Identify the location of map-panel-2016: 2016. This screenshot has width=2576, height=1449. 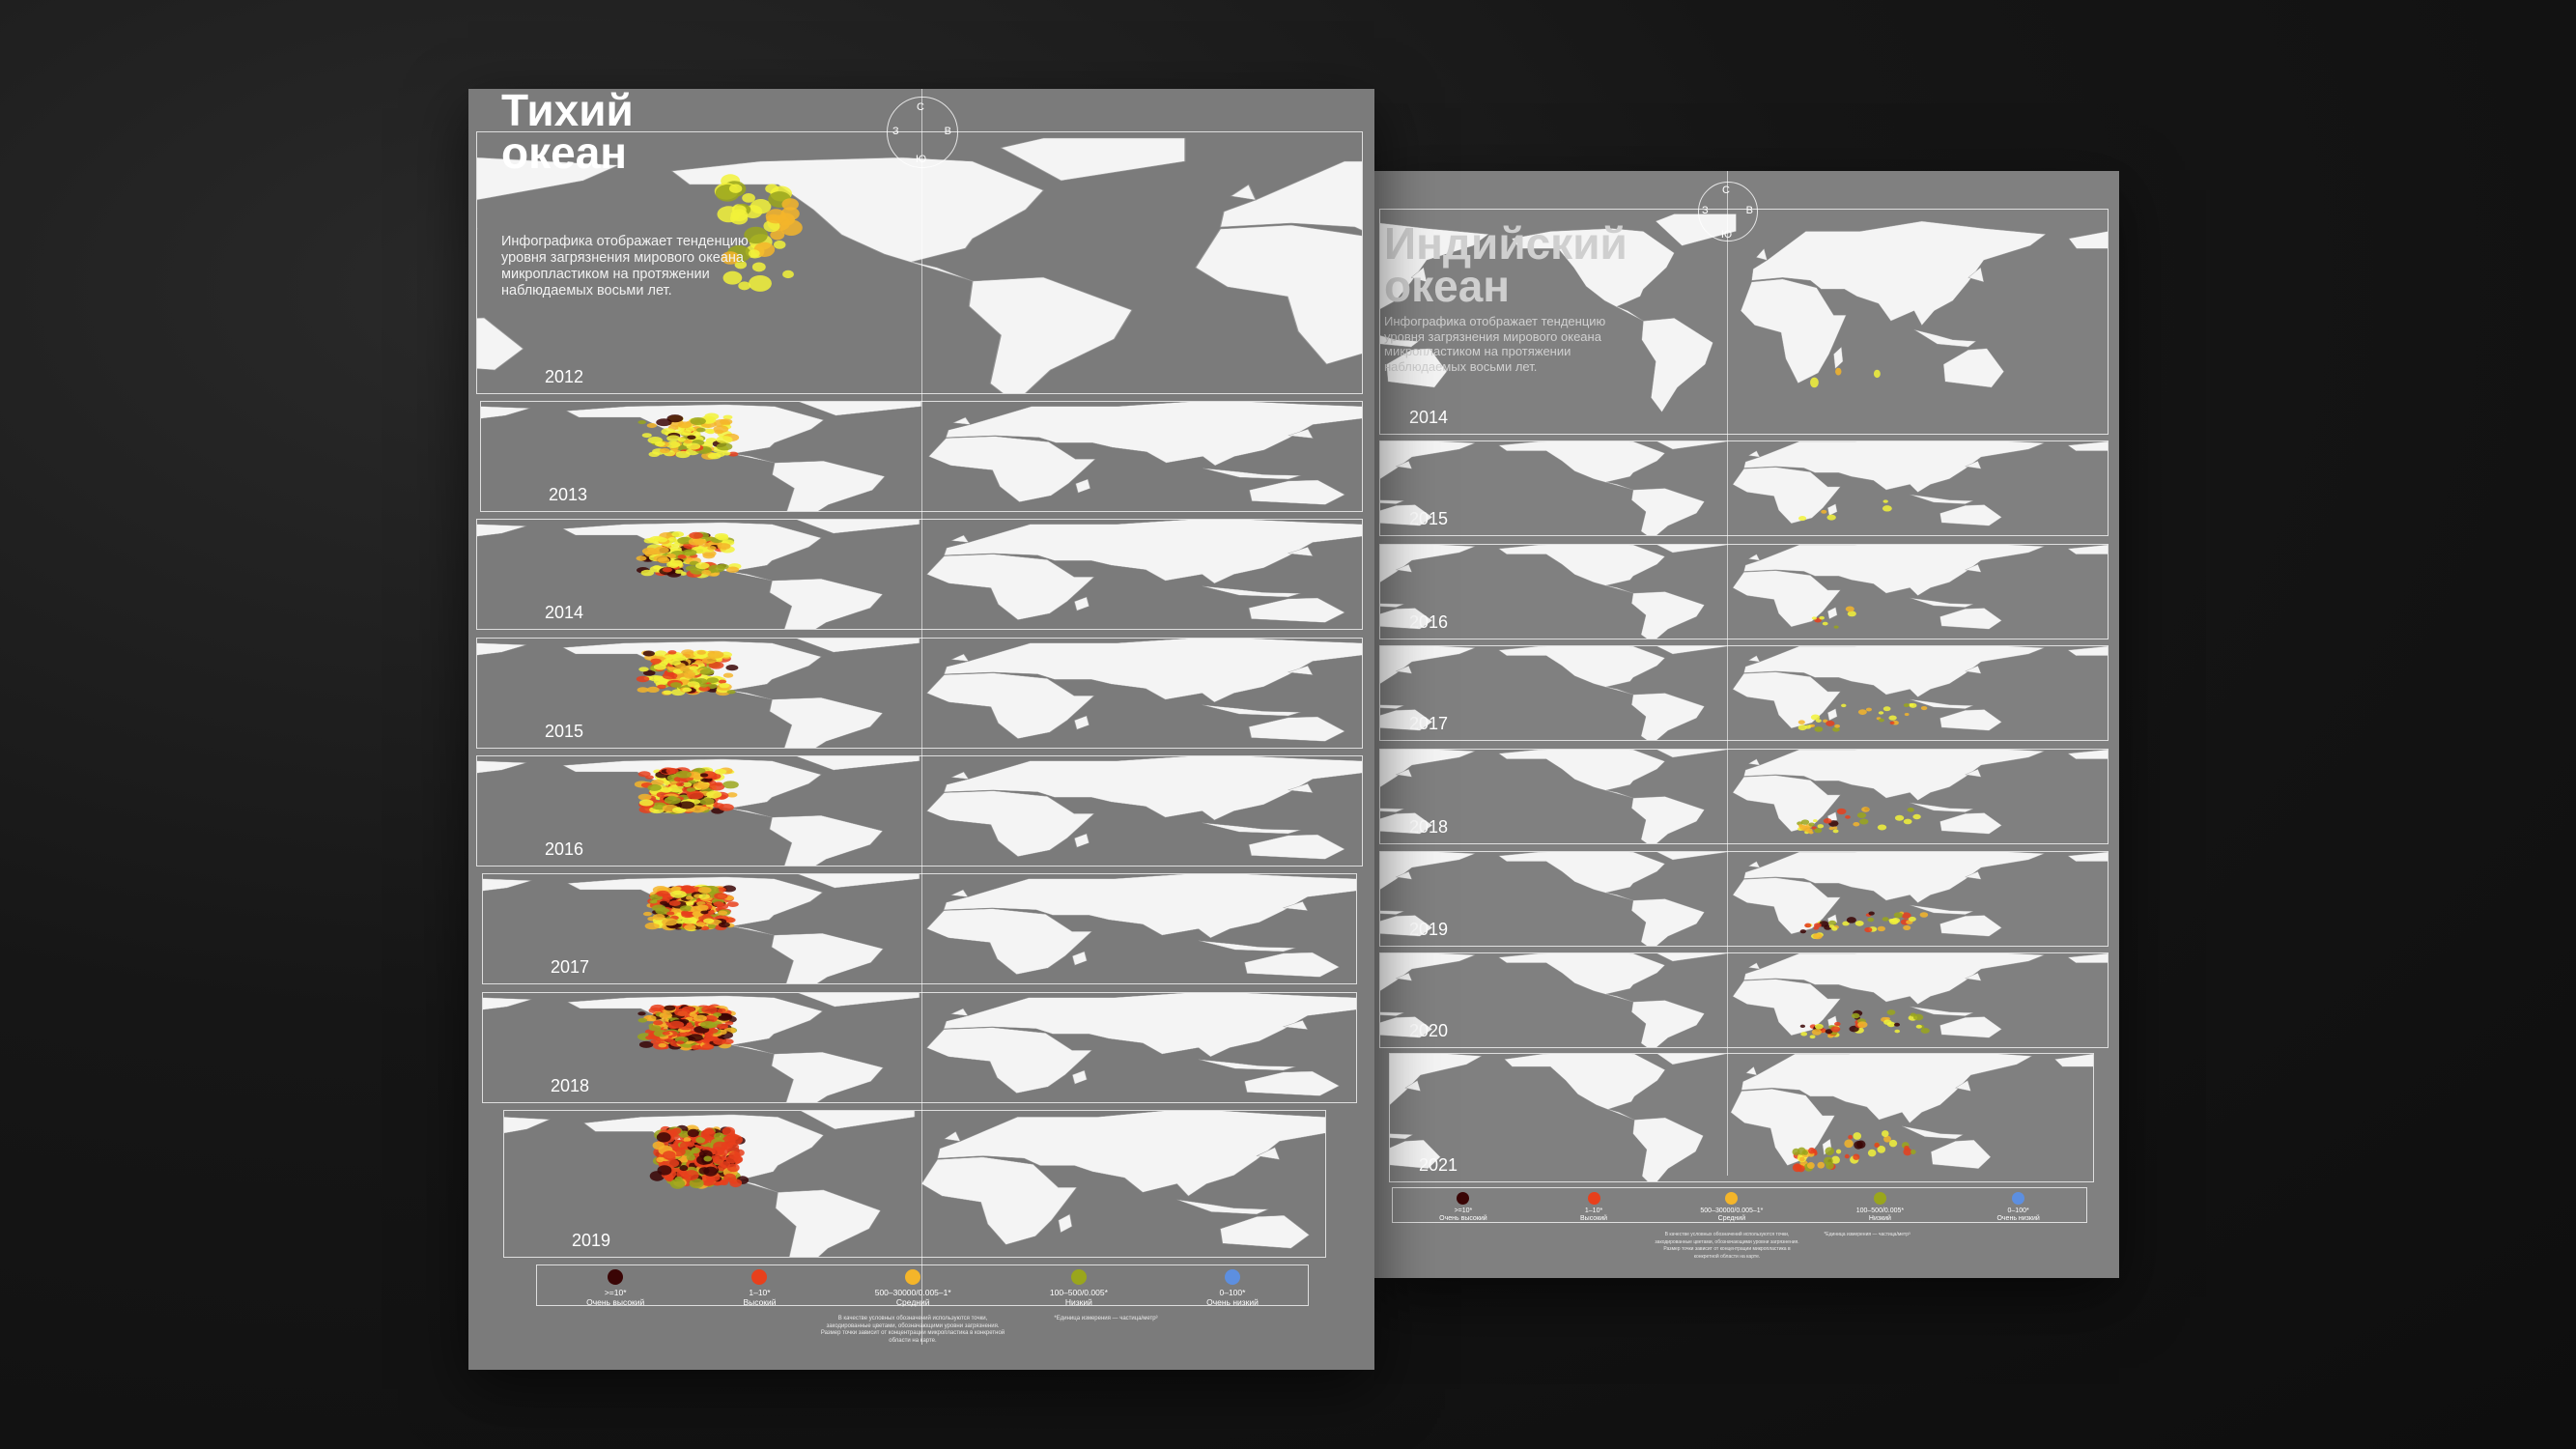
(919, 811).